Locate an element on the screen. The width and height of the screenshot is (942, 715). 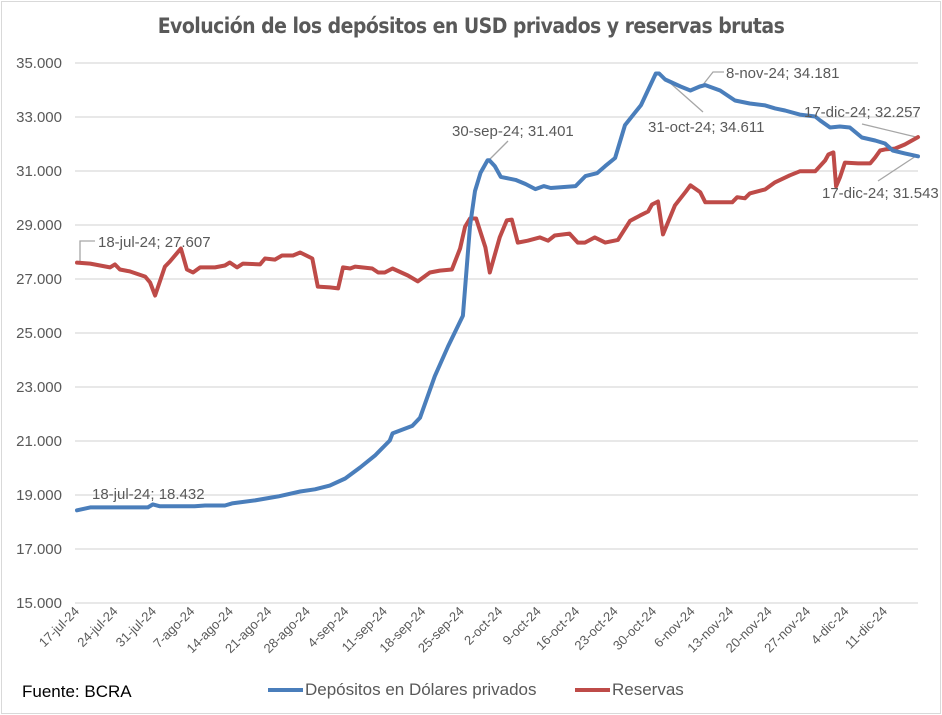
y-tick-label: 21.000 is located at coordinates (39, 441).